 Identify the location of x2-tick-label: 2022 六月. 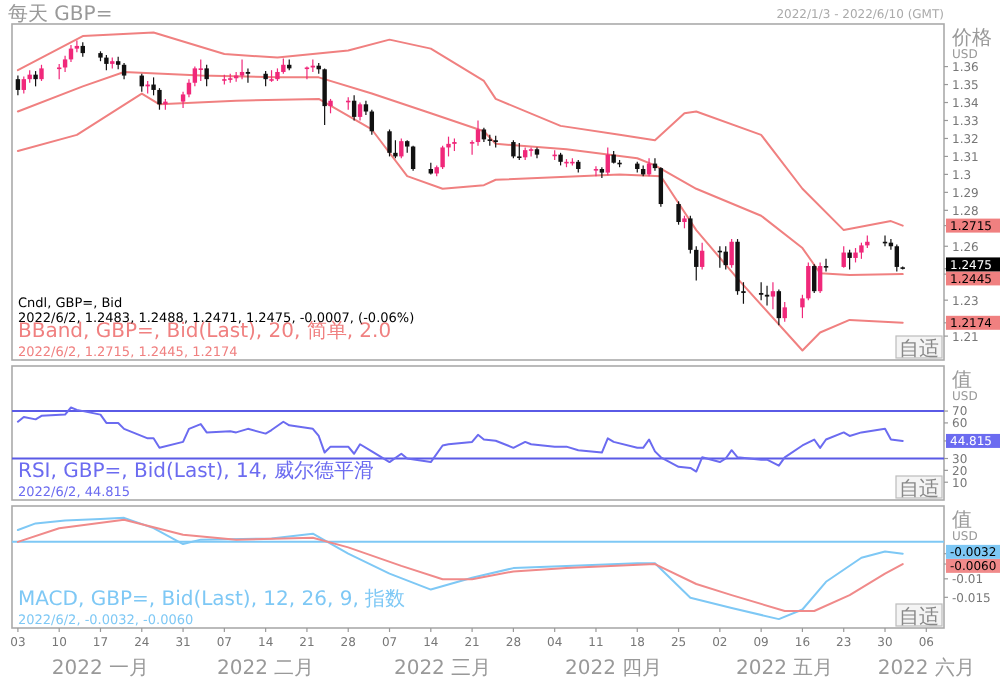
(926, 668).